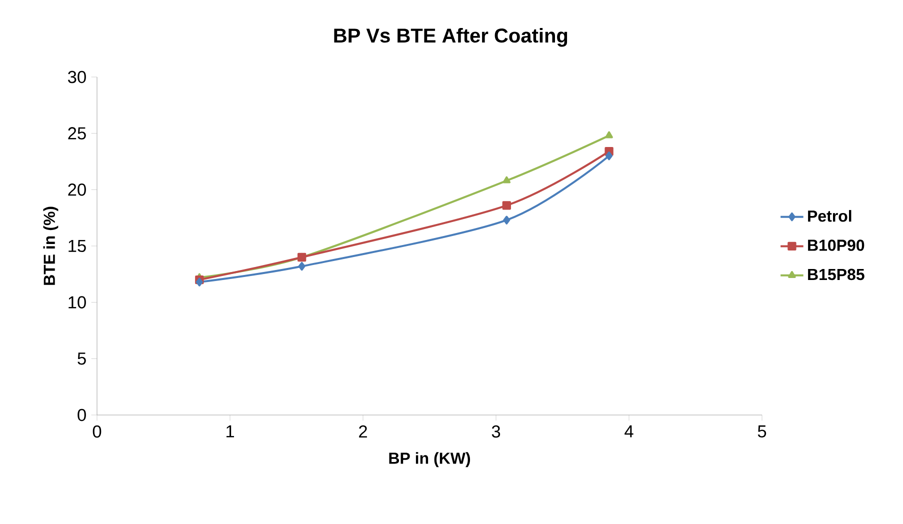 This screenshot has height=524, width=903. What do you see at coordinates (836, 245) in the screenshot?
I see `legend-label: B10P90` at bounding box center [836, 245].